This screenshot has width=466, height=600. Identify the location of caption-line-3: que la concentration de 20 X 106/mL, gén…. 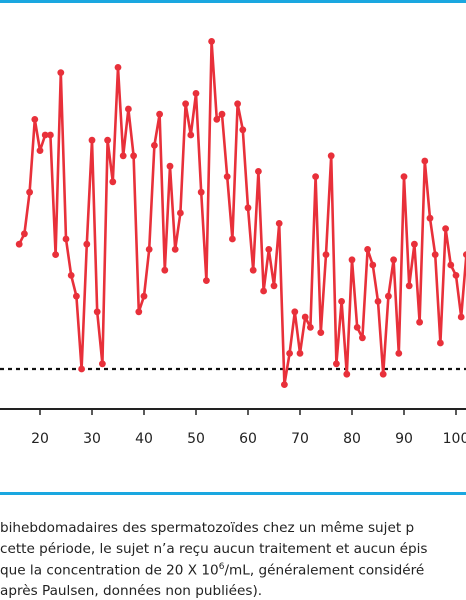
(212, 570).